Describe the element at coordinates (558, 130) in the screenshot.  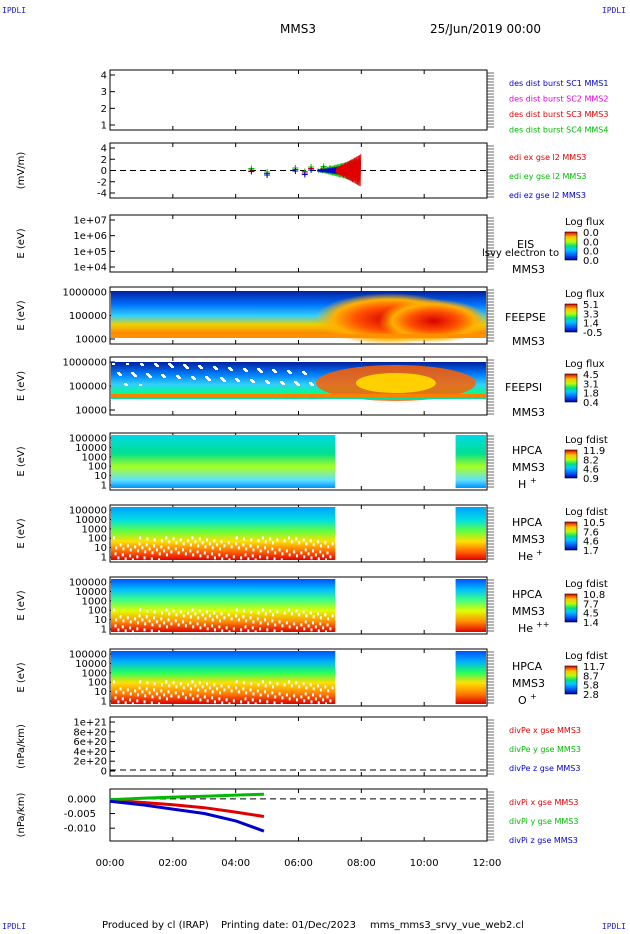
I see `legend-entry: des dist burst SC4 MMS4` at that location.